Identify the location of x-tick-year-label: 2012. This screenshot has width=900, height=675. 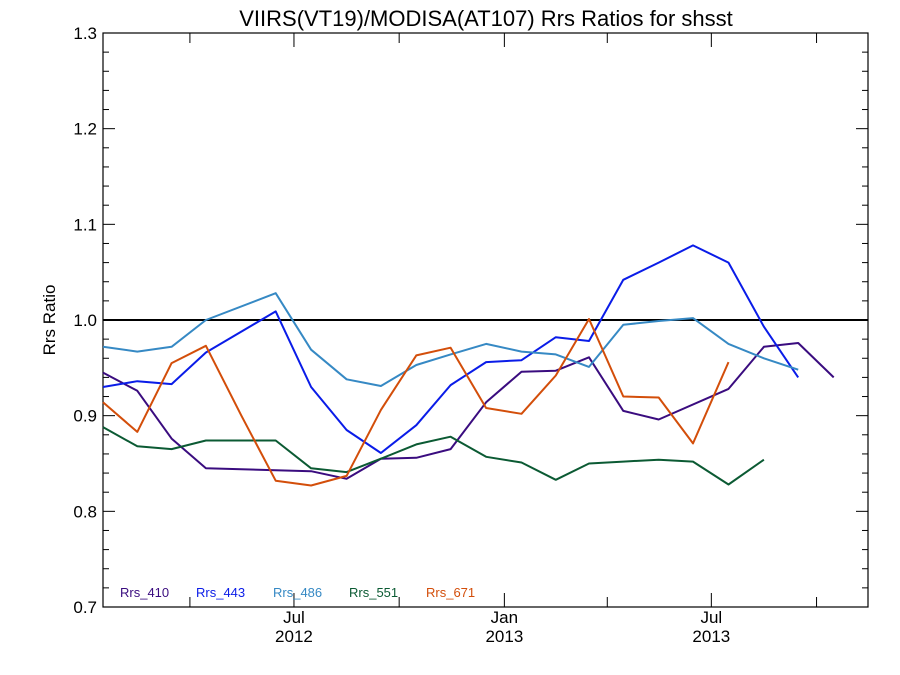
(294, 636).